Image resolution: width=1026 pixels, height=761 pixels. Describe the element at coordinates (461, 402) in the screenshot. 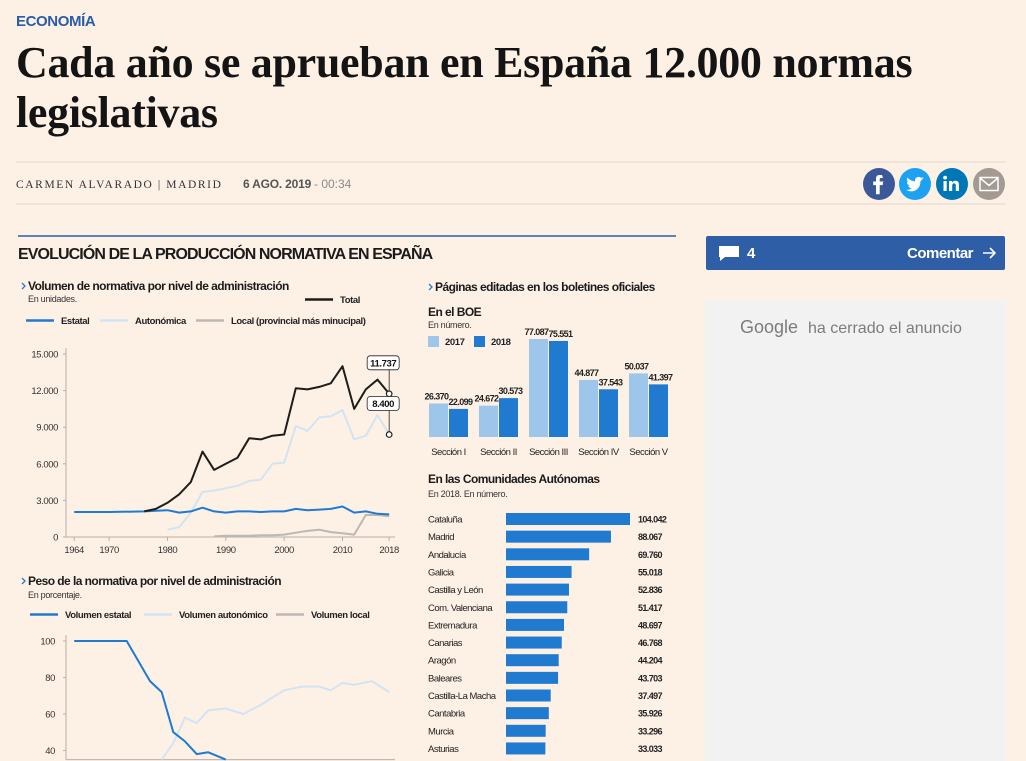

I see `bar-value-label: 22.099` at that location.